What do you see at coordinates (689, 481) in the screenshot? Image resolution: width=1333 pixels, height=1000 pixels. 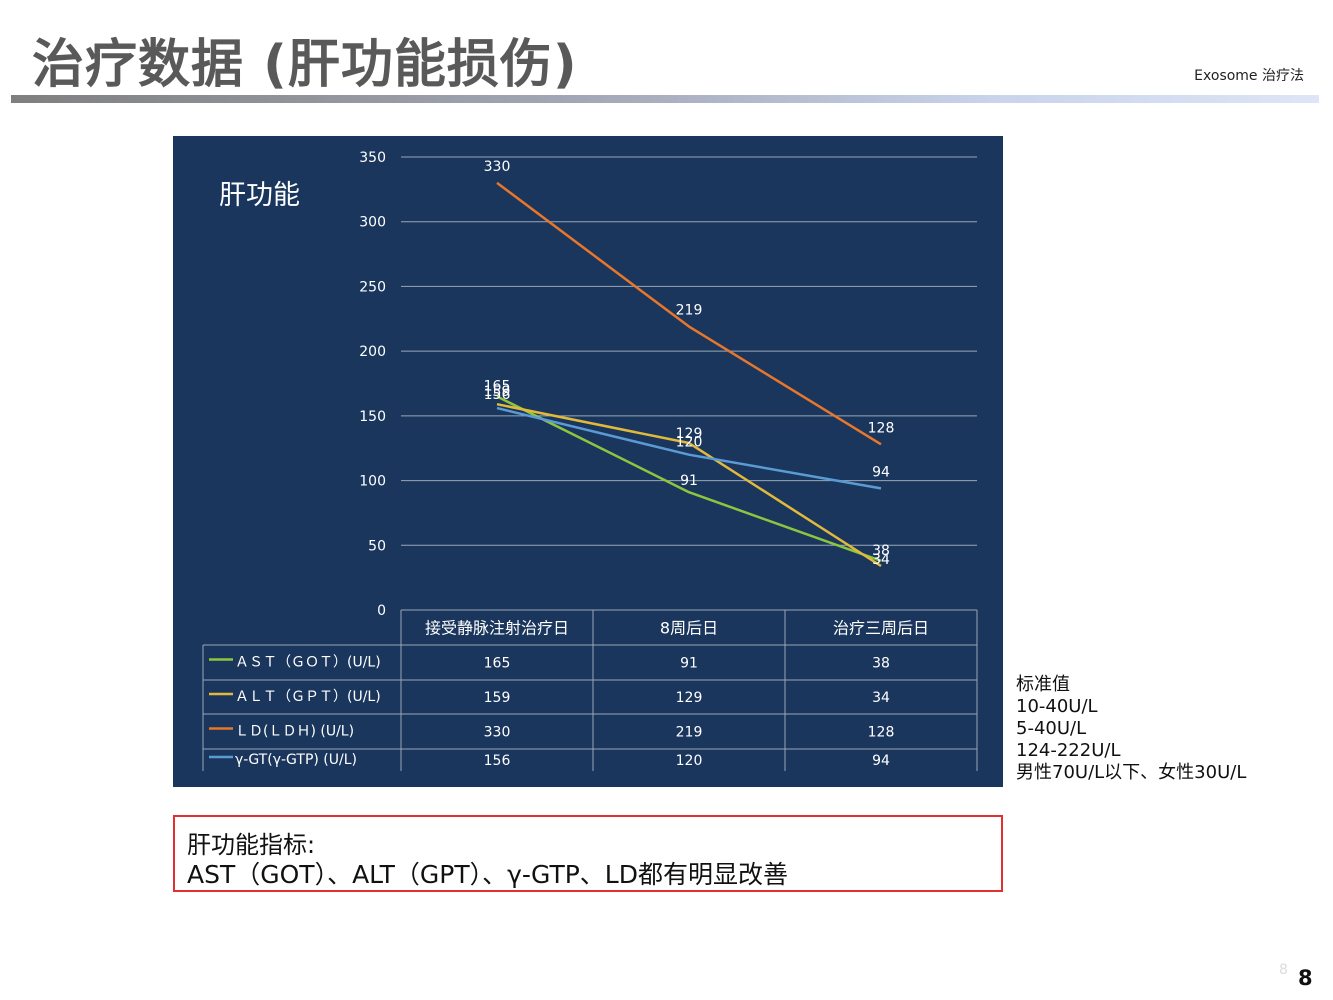 I see `data-label-s1-2: 91` at bounding box center [689, 481].